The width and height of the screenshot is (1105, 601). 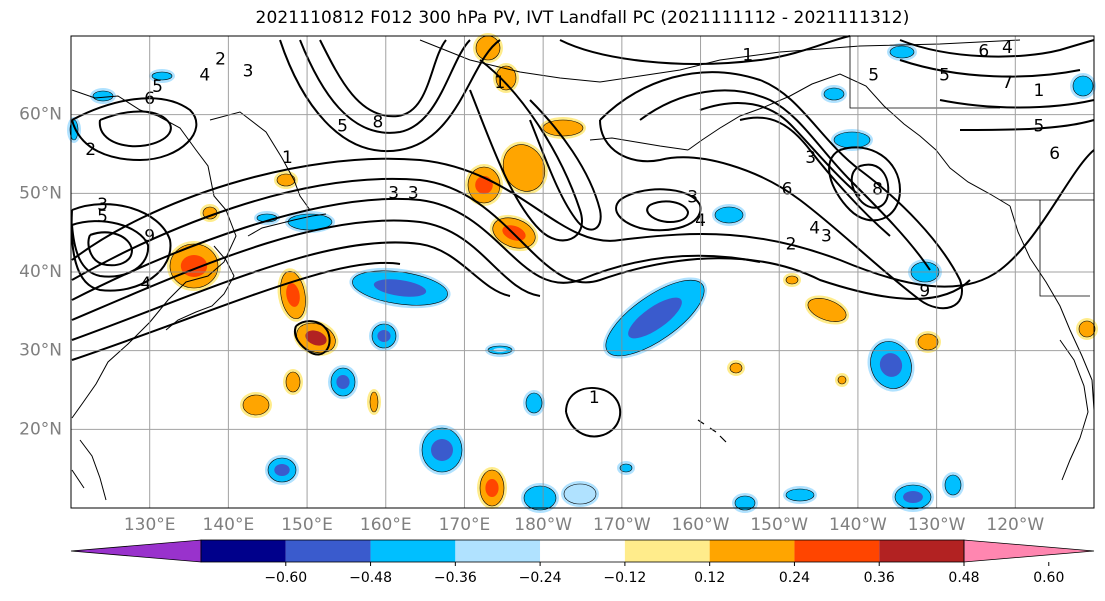 What do you see at coordinates (624, 578) in the screenshot?
I see `colorbar-tick-label: −0.12` at bounding box center [624, 578].